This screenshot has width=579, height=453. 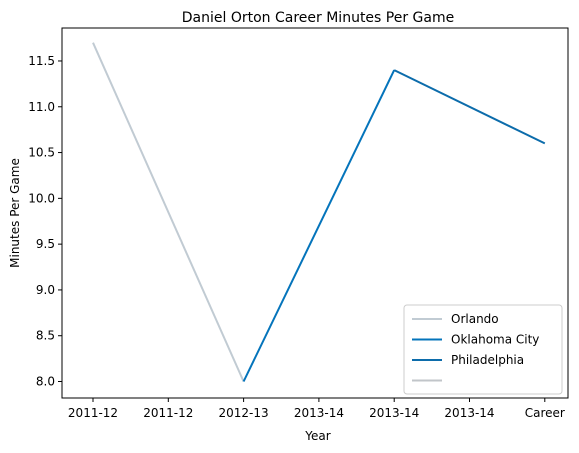 What do you see at coordinates (475, 319) in the screenshot?
I see `legend-label: Orlando` at bounding box center [475, 319].